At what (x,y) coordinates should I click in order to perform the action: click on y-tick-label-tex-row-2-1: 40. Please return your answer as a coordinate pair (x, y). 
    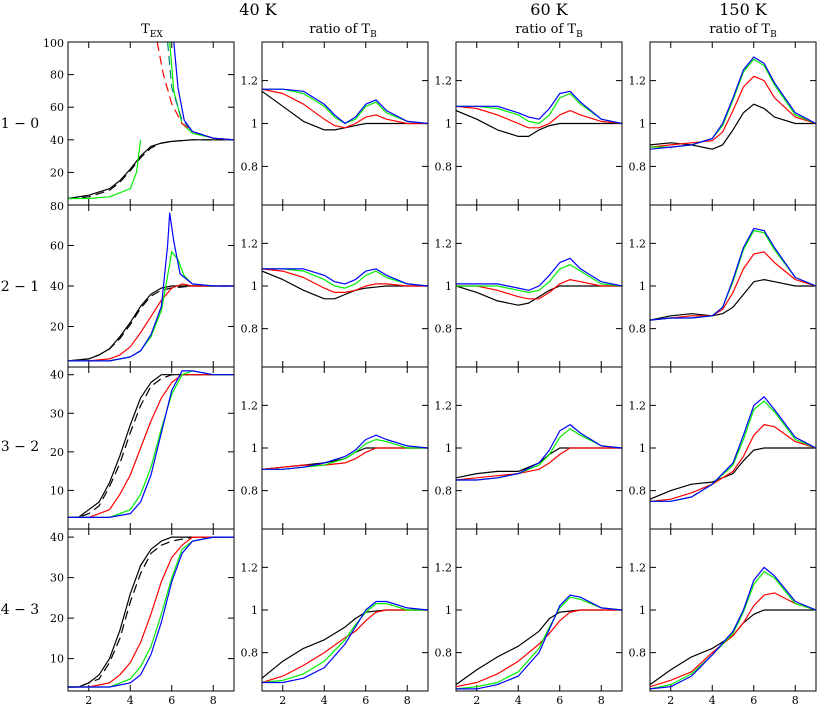
    Looking at the image, I should click on (57, 286).